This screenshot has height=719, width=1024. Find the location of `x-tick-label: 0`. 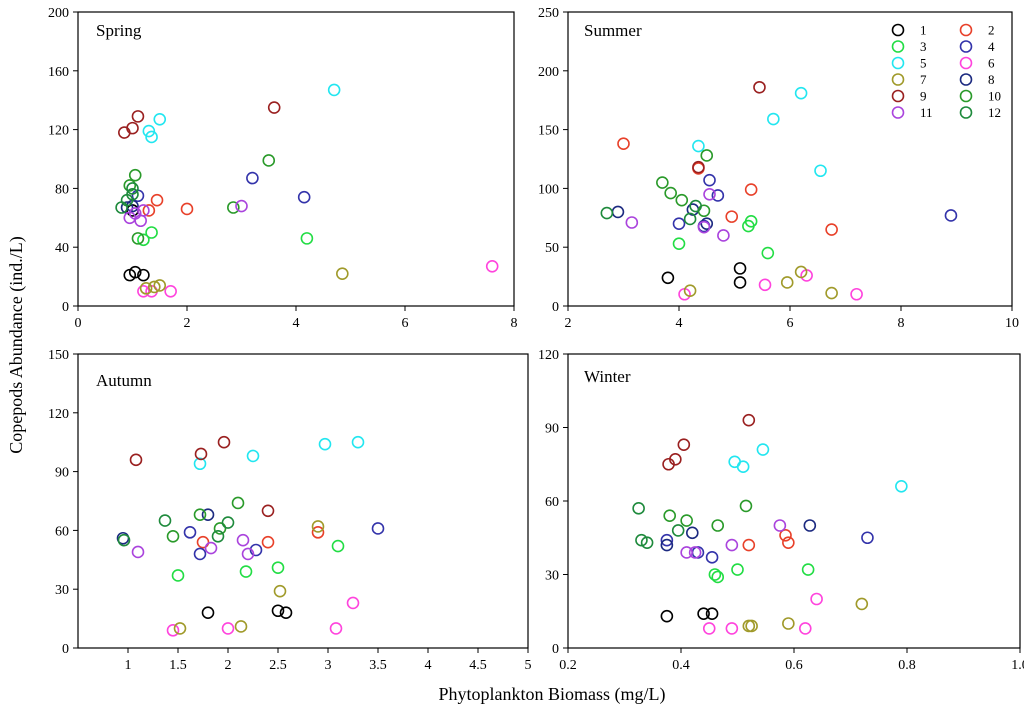

x-tick-label: 0 is located at coordinates (78, 323).